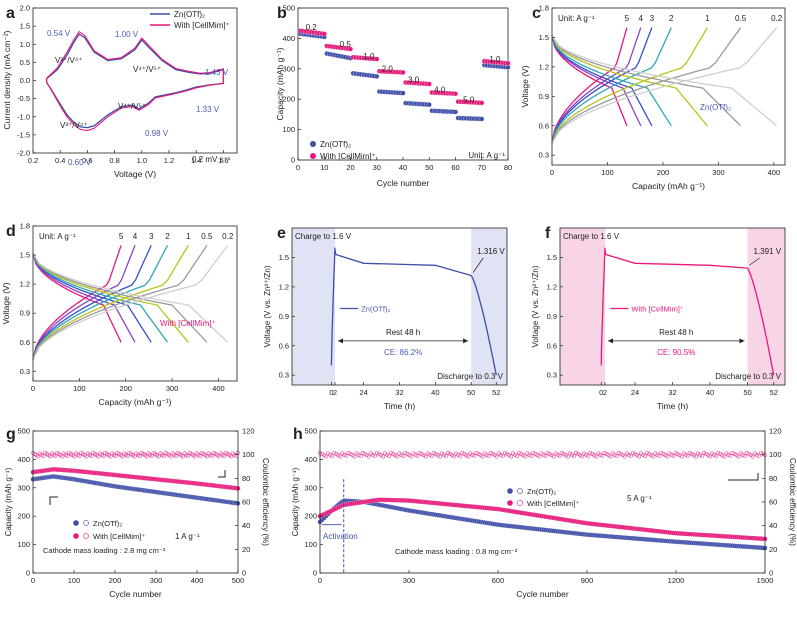 Image resolution: width=797 pixels, height=625 pixels. I want to click on discharge-region, so click(766, 306).